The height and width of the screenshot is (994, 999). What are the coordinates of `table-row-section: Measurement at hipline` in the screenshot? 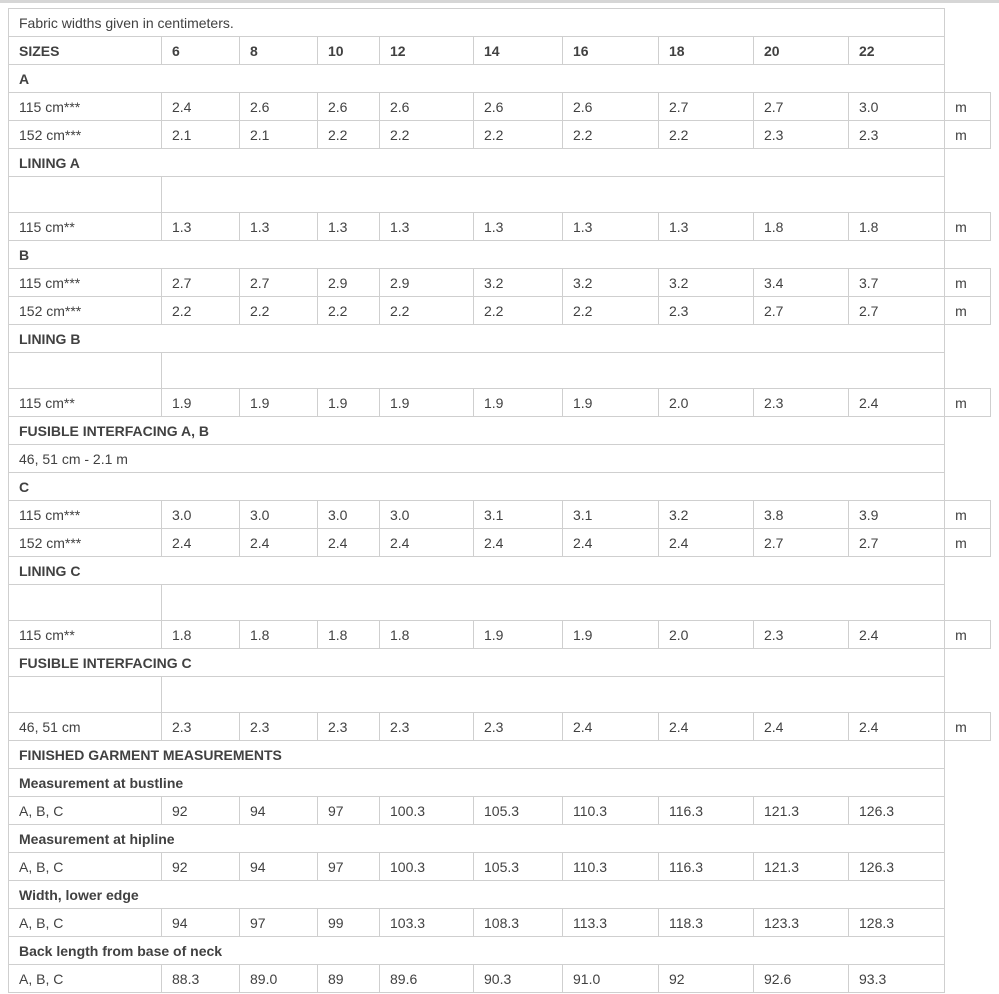 It's located at (499, 838).